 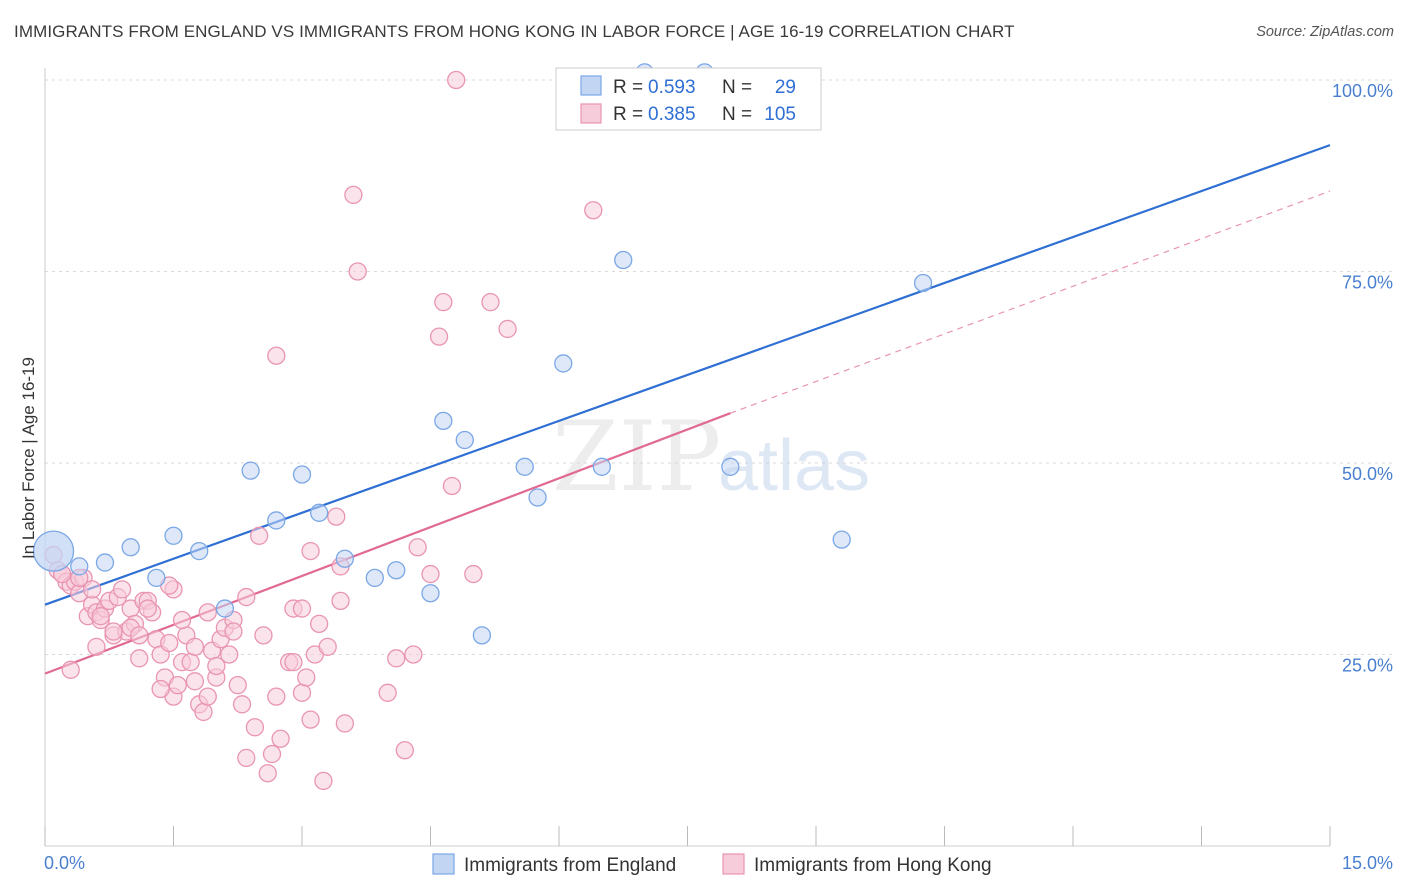 What do you see at coordinates (628, 87) in the screenshot?
I see `england-r-label: R =` at bounding box center [628, 87].